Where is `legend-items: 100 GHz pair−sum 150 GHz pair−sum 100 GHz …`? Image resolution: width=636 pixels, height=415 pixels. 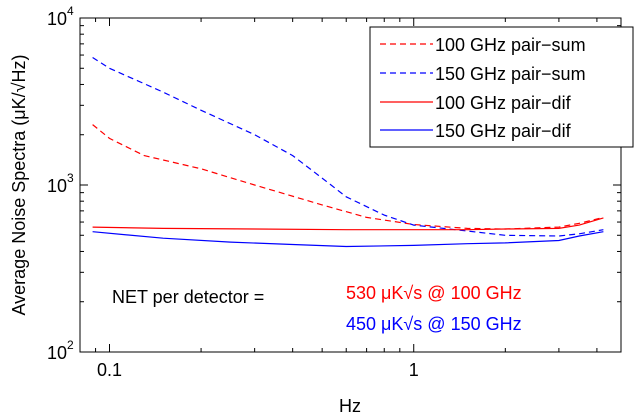 legend-items: 100 GHz pair−sum 150 GHz pair−sum 100 GHz … is located at coordinates (483, 88).